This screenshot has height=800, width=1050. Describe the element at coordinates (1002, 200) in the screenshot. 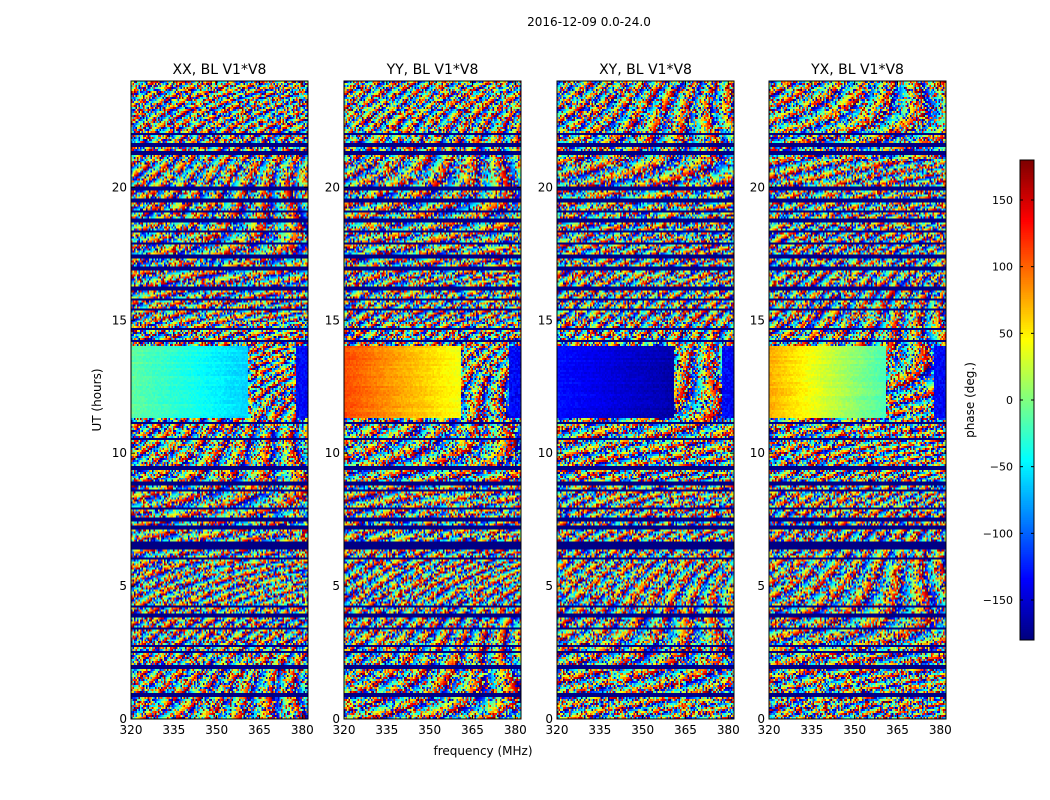

I see `colorbar-tick-label: 150` at that location.